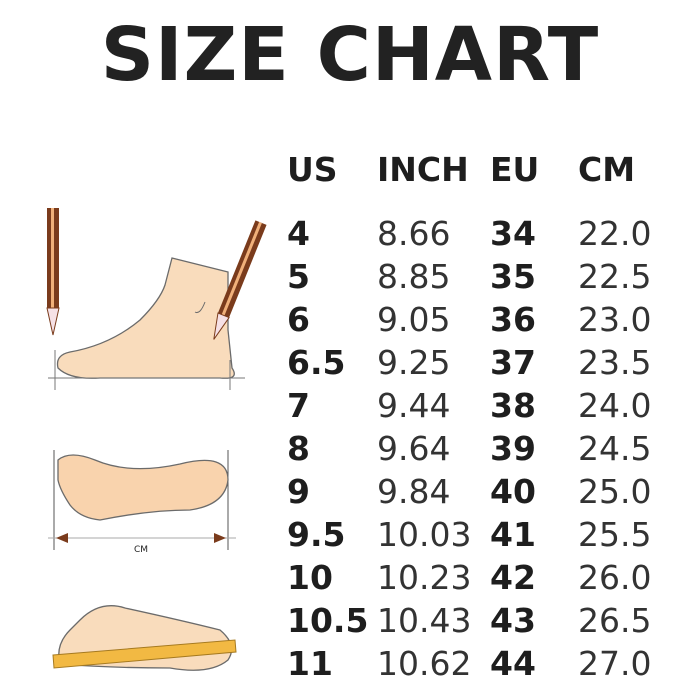 This screenshot has height=700, width=700. Describe the element at coordinates (607, 169) in the screenshot. I see `header-cm: CM` at that location.